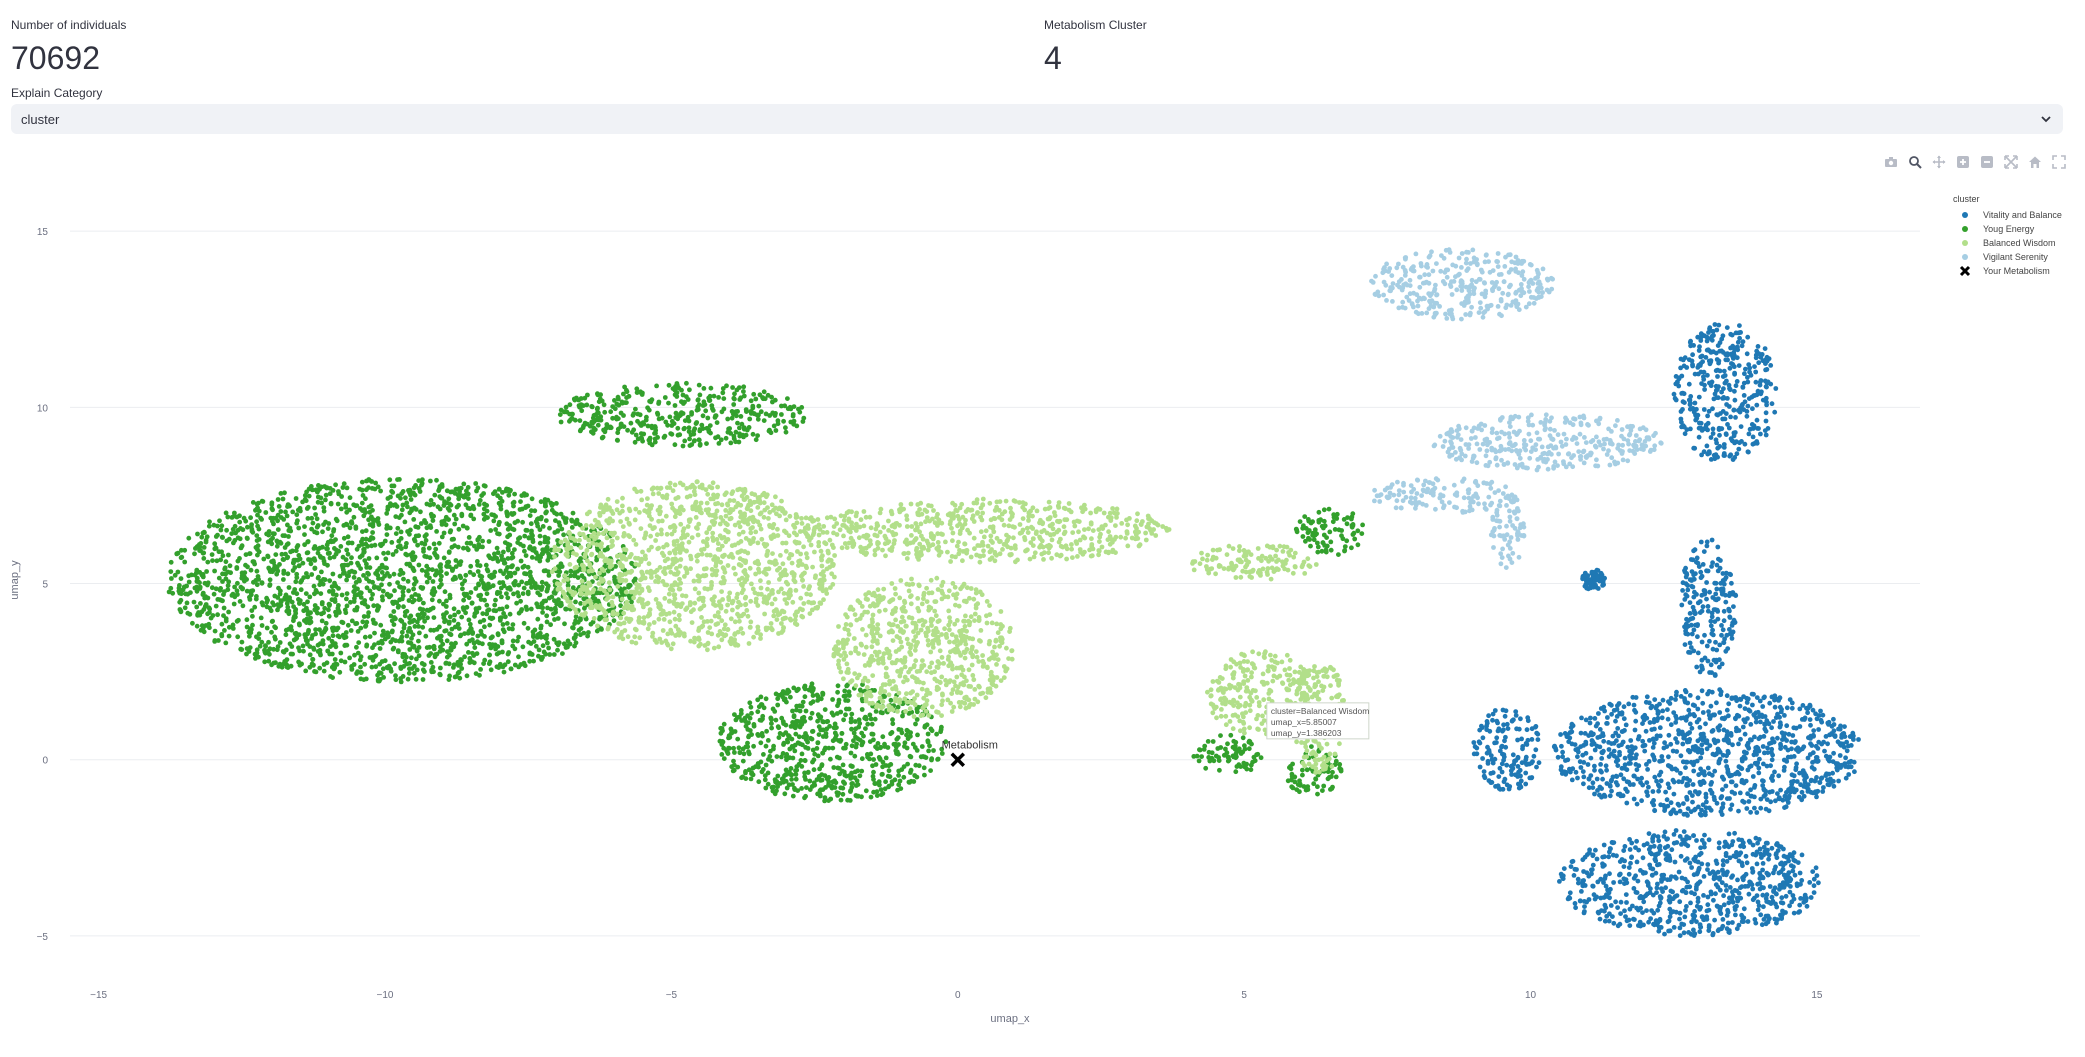 The height and width of the screenshot is (1057, 2085). Describe the element at coordinates (1987, 162) in the screenshot. I see `zoom-out-icon` at that location.